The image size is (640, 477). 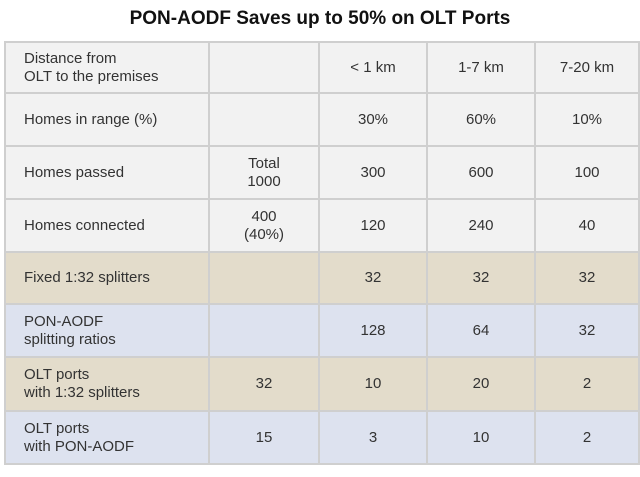 I want to click on table-row: Homes in range (%) 30% 60% 10%, so click(x=322, y=119).